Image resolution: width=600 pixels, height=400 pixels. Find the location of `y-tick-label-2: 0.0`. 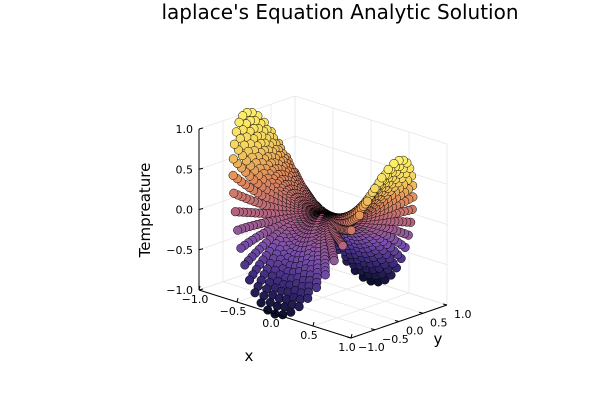

y-tick-label-2: 0.0 is located at coordinates (415, 331).